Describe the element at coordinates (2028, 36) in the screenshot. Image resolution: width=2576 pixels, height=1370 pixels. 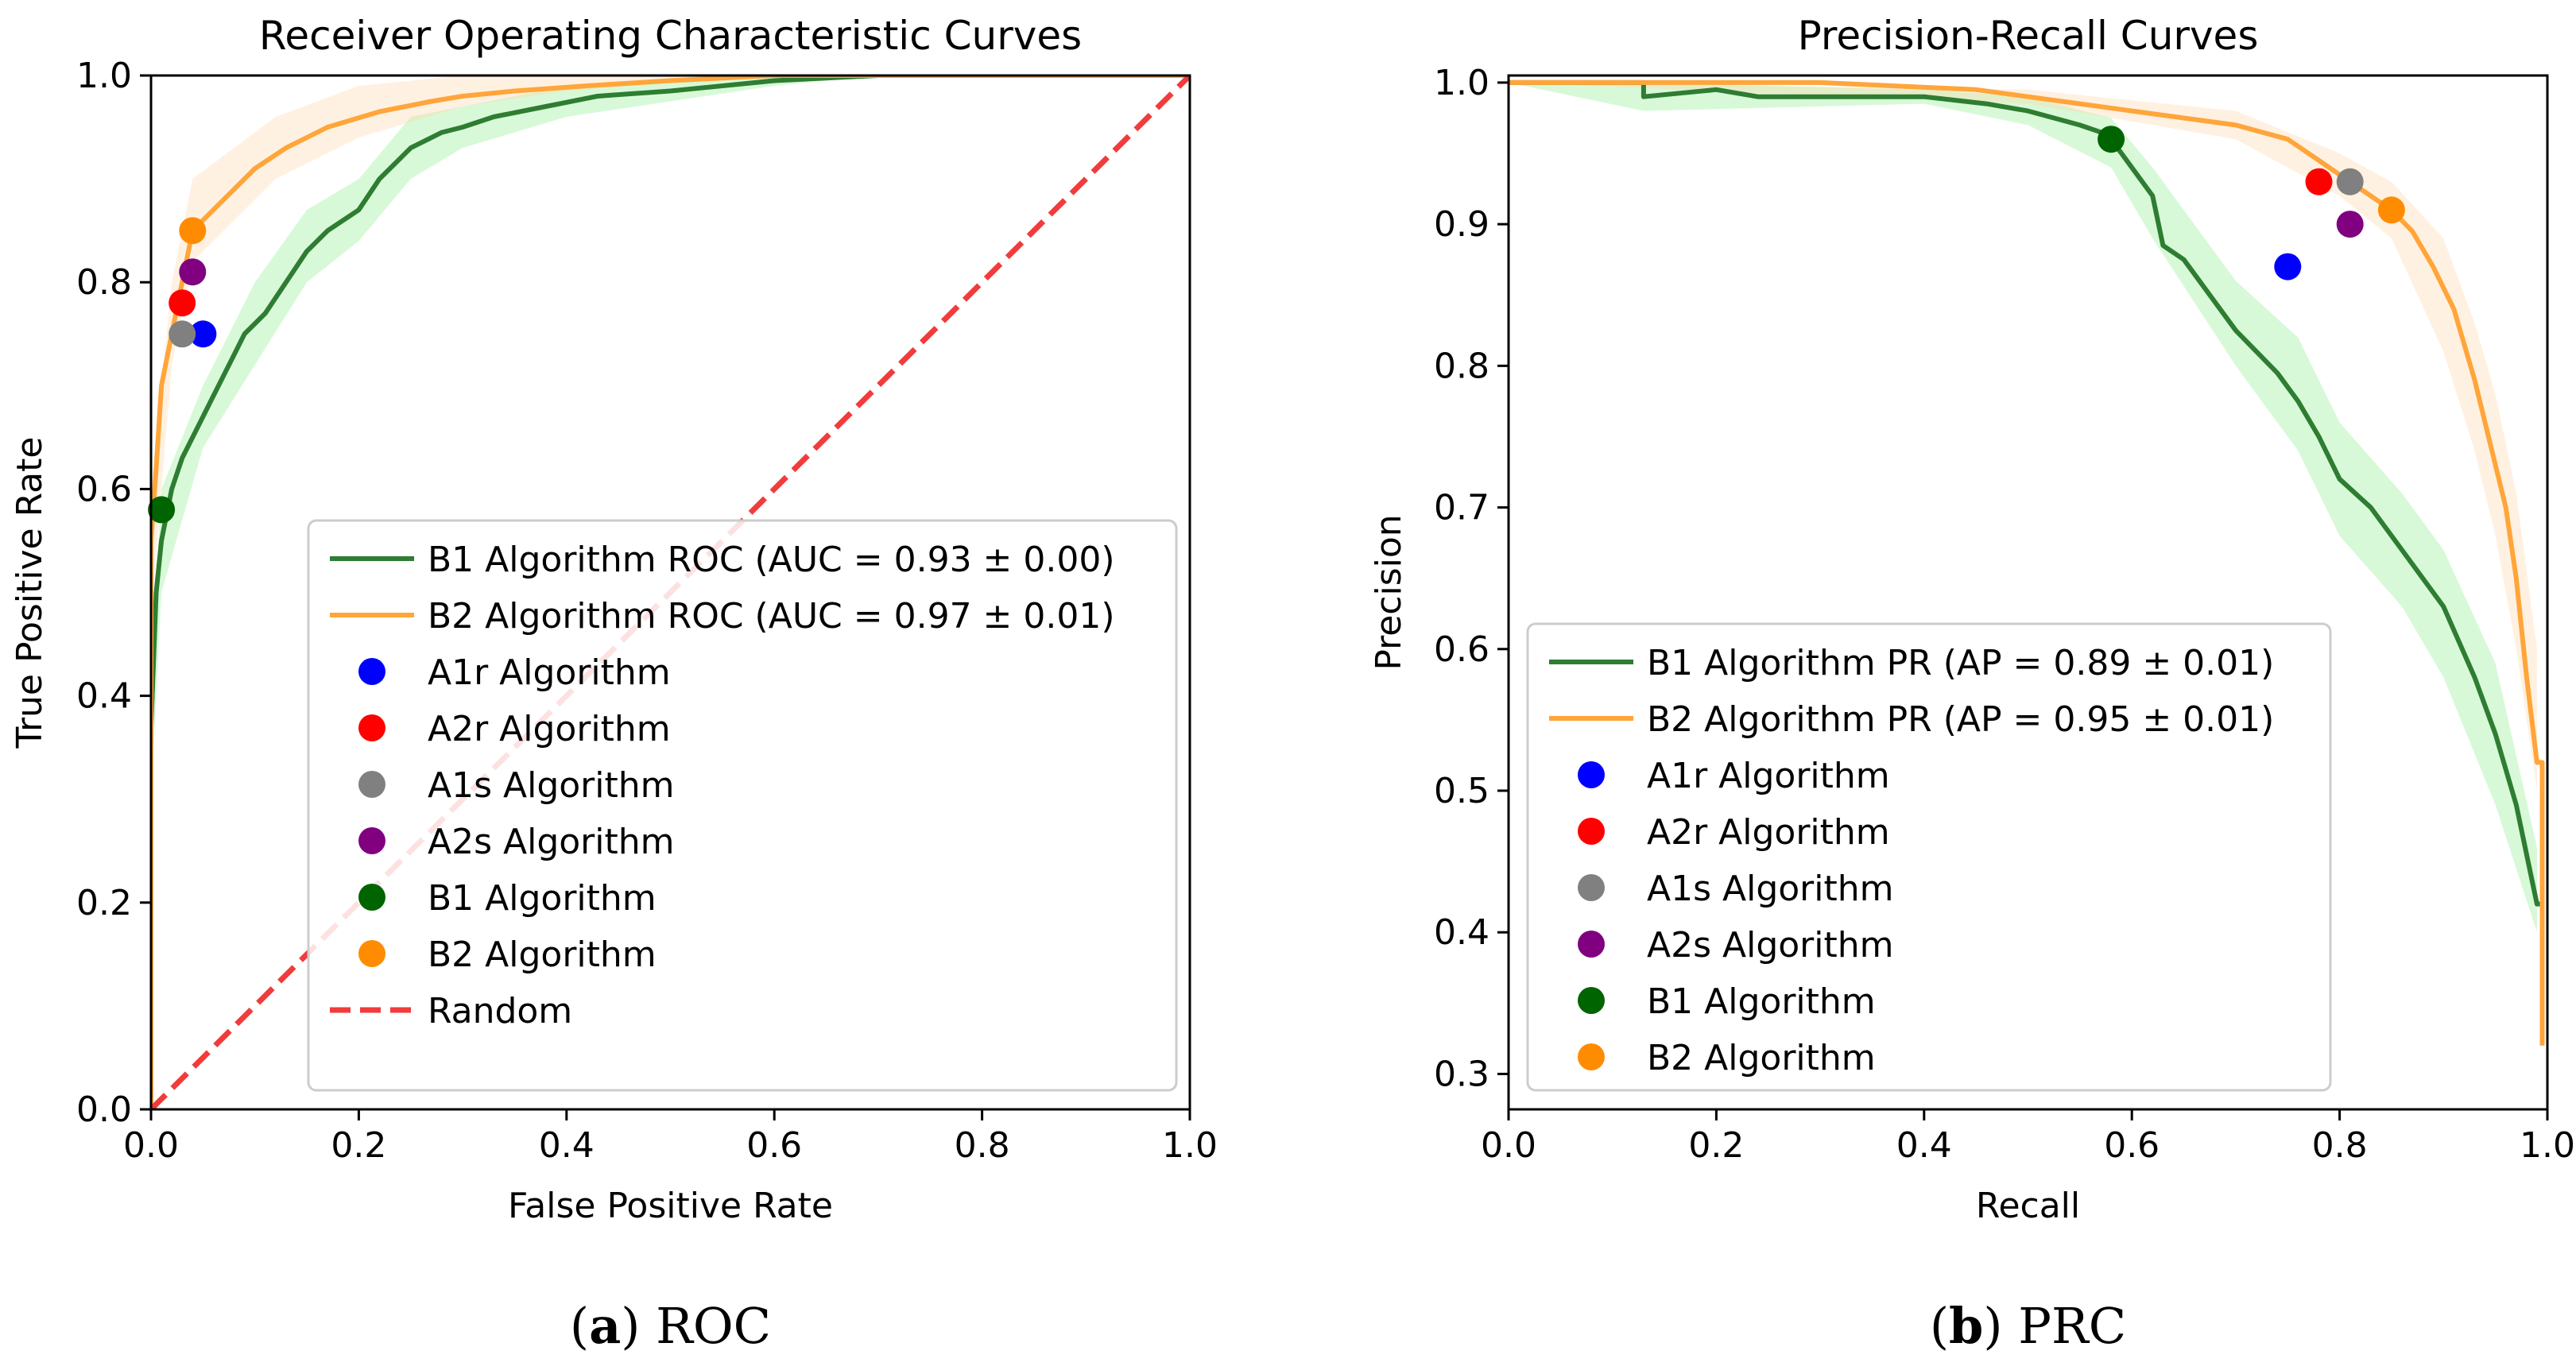
I see `chart-title: Precision-Recall Curves` at that location.